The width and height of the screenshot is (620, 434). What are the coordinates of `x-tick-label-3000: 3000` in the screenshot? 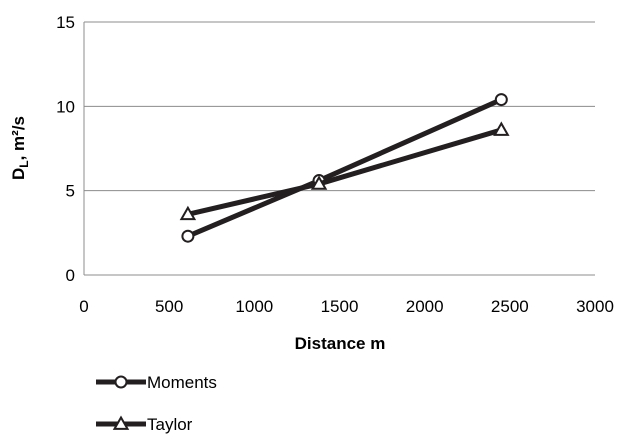 It's located at (595, 306).